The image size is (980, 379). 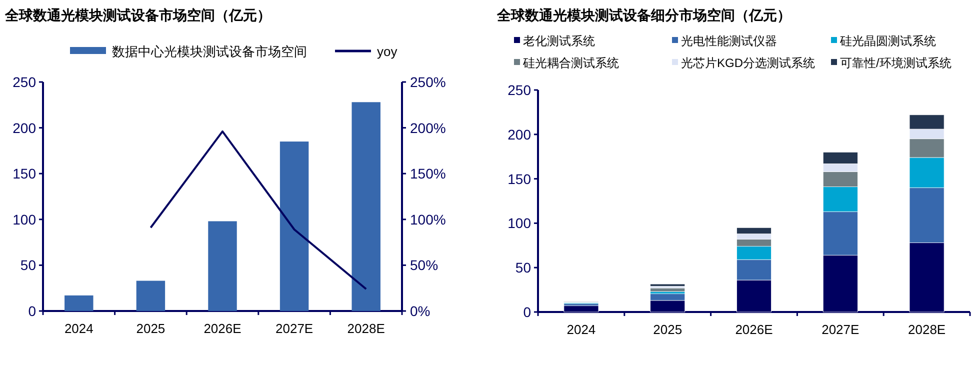 What do you see at coordinates (896, 63) in the screenshot?
I see `legend-label: 可靠性/环境测试系统` at bounding box center [896, 63].